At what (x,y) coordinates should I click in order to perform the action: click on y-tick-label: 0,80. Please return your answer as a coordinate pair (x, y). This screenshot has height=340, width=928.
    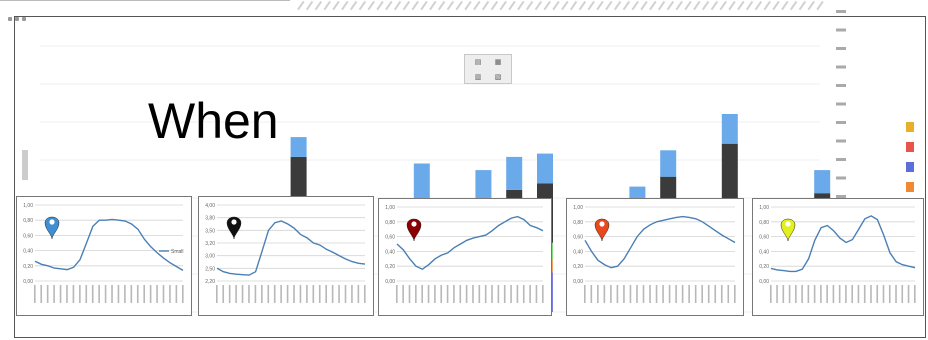
    Looking at the image, I should click on (28, 221).